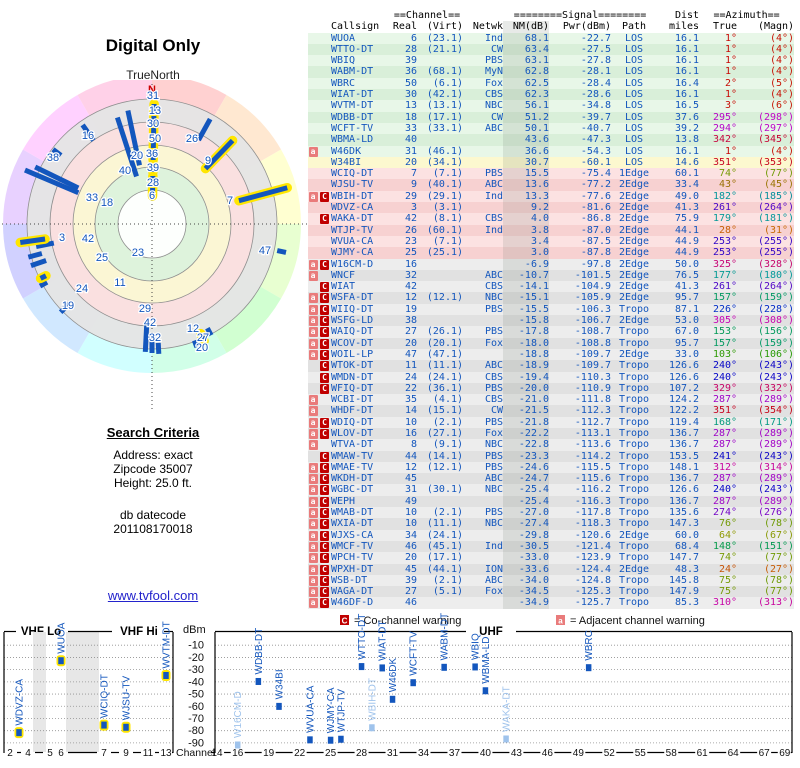  Describe the element at coordinates (352, 196) in the screenshot. I see `callsign-cell: WBIH-DT` at that location.